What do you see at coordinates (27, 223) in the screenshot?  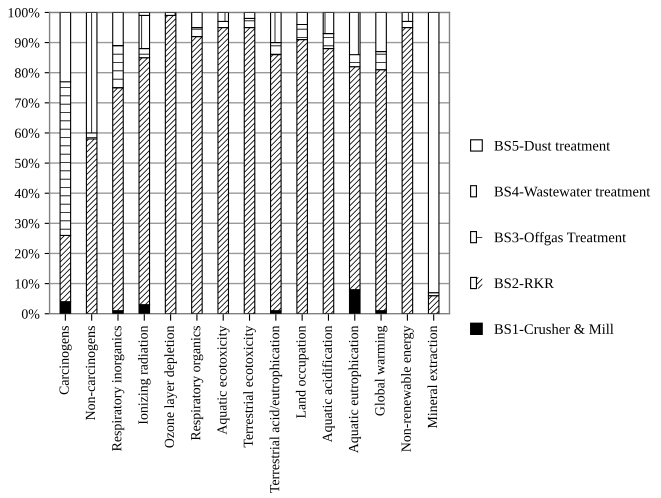 I see `y-tick-label: 30%` at bounding box center [27, 223].